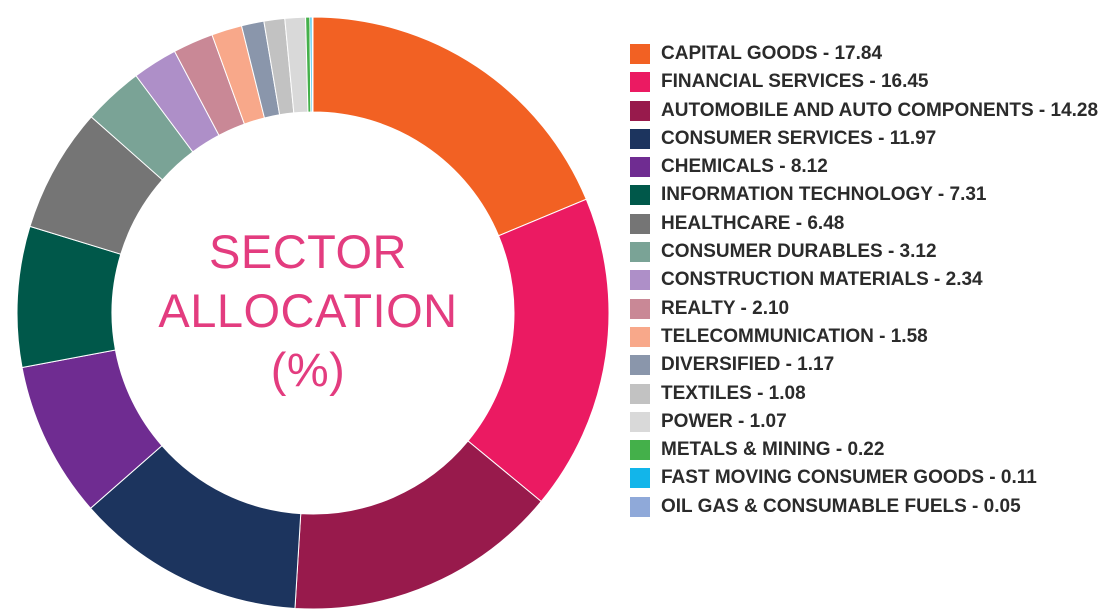 Image resolution: width=1119 pixels, height=615 pixels. I want to click on legend-label: TEXTILES - 1.08, so click(733, 393).